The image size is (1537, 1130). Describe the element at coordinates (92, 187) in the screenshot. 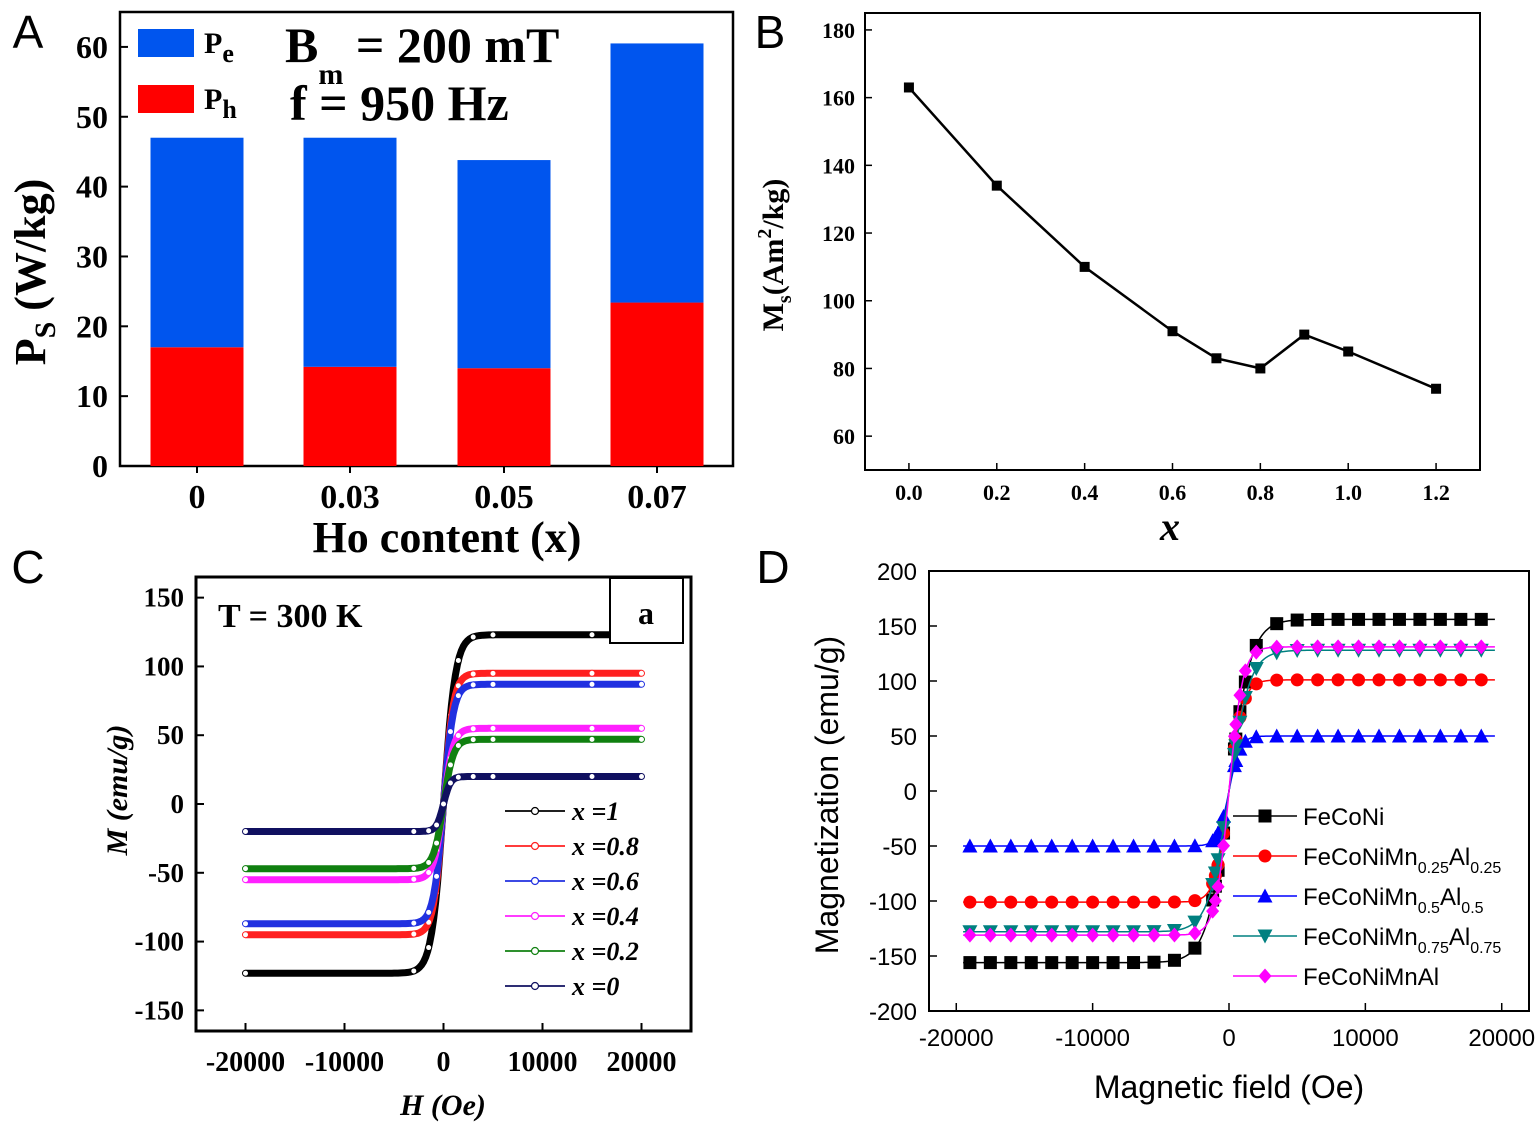

I see `y-tick-label: 40` at that location.